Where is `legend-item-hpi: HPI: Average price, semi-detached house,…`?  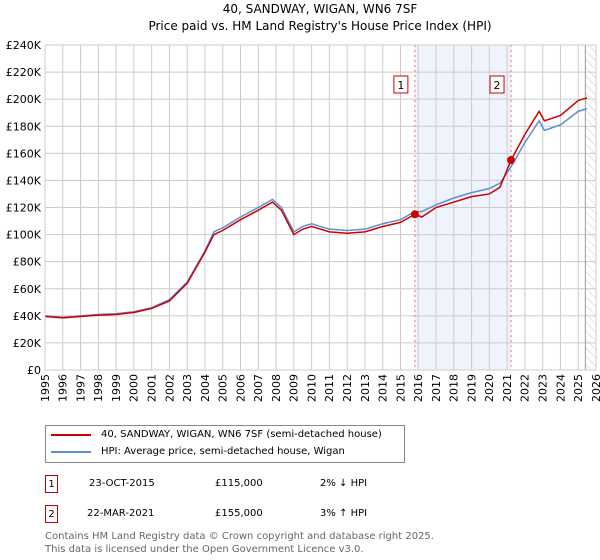
legend-item-hpi: HPI: Average price, semi-detached house,… is located at coordinates (195, 451).